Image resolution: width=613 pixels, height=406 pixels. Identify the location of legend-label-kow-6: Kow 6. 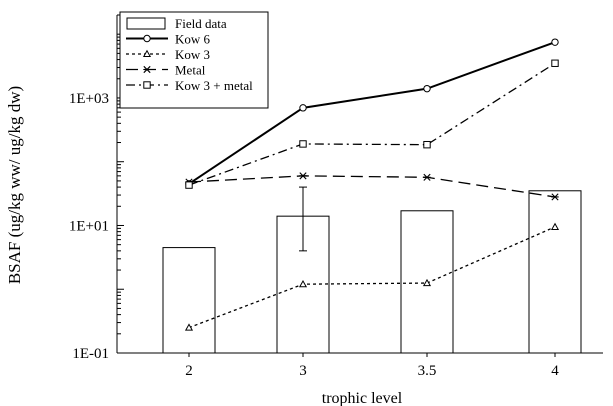
(193, 39).